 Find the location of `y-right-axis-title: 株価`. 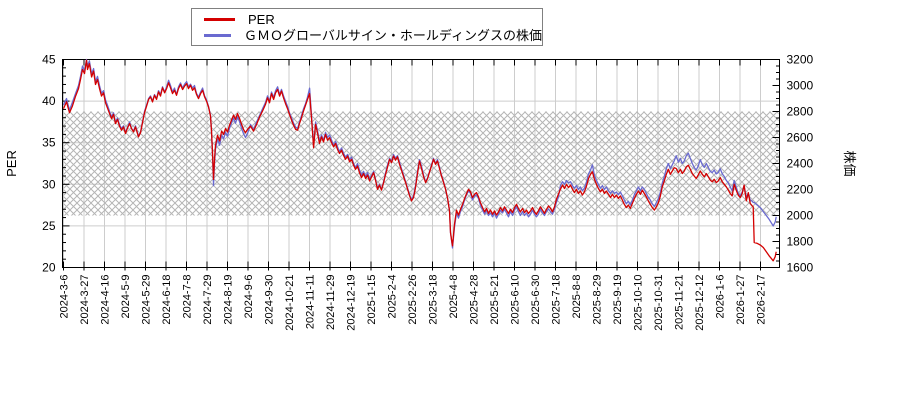

y-right-axis-title: 株価 is located at coordinates (849, 163).